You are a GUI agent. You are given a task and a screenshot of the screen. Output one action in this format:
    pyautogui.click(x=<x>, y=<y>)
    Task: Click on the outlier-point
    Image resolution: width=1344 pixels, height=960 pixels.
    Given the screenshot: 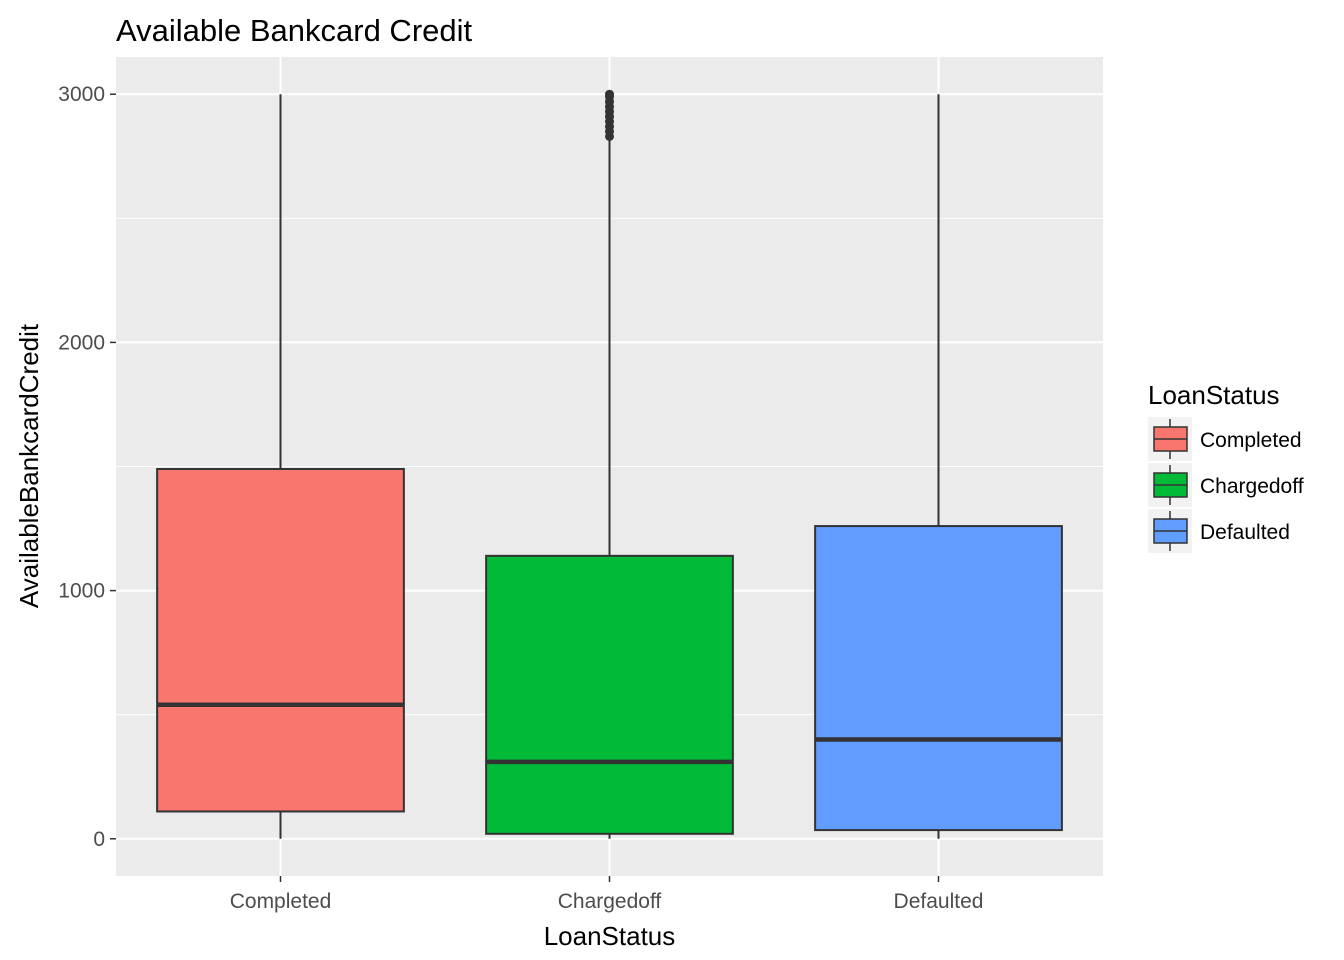 What is the action you would take?
    pyautogui.click(x=609, y=94)
    